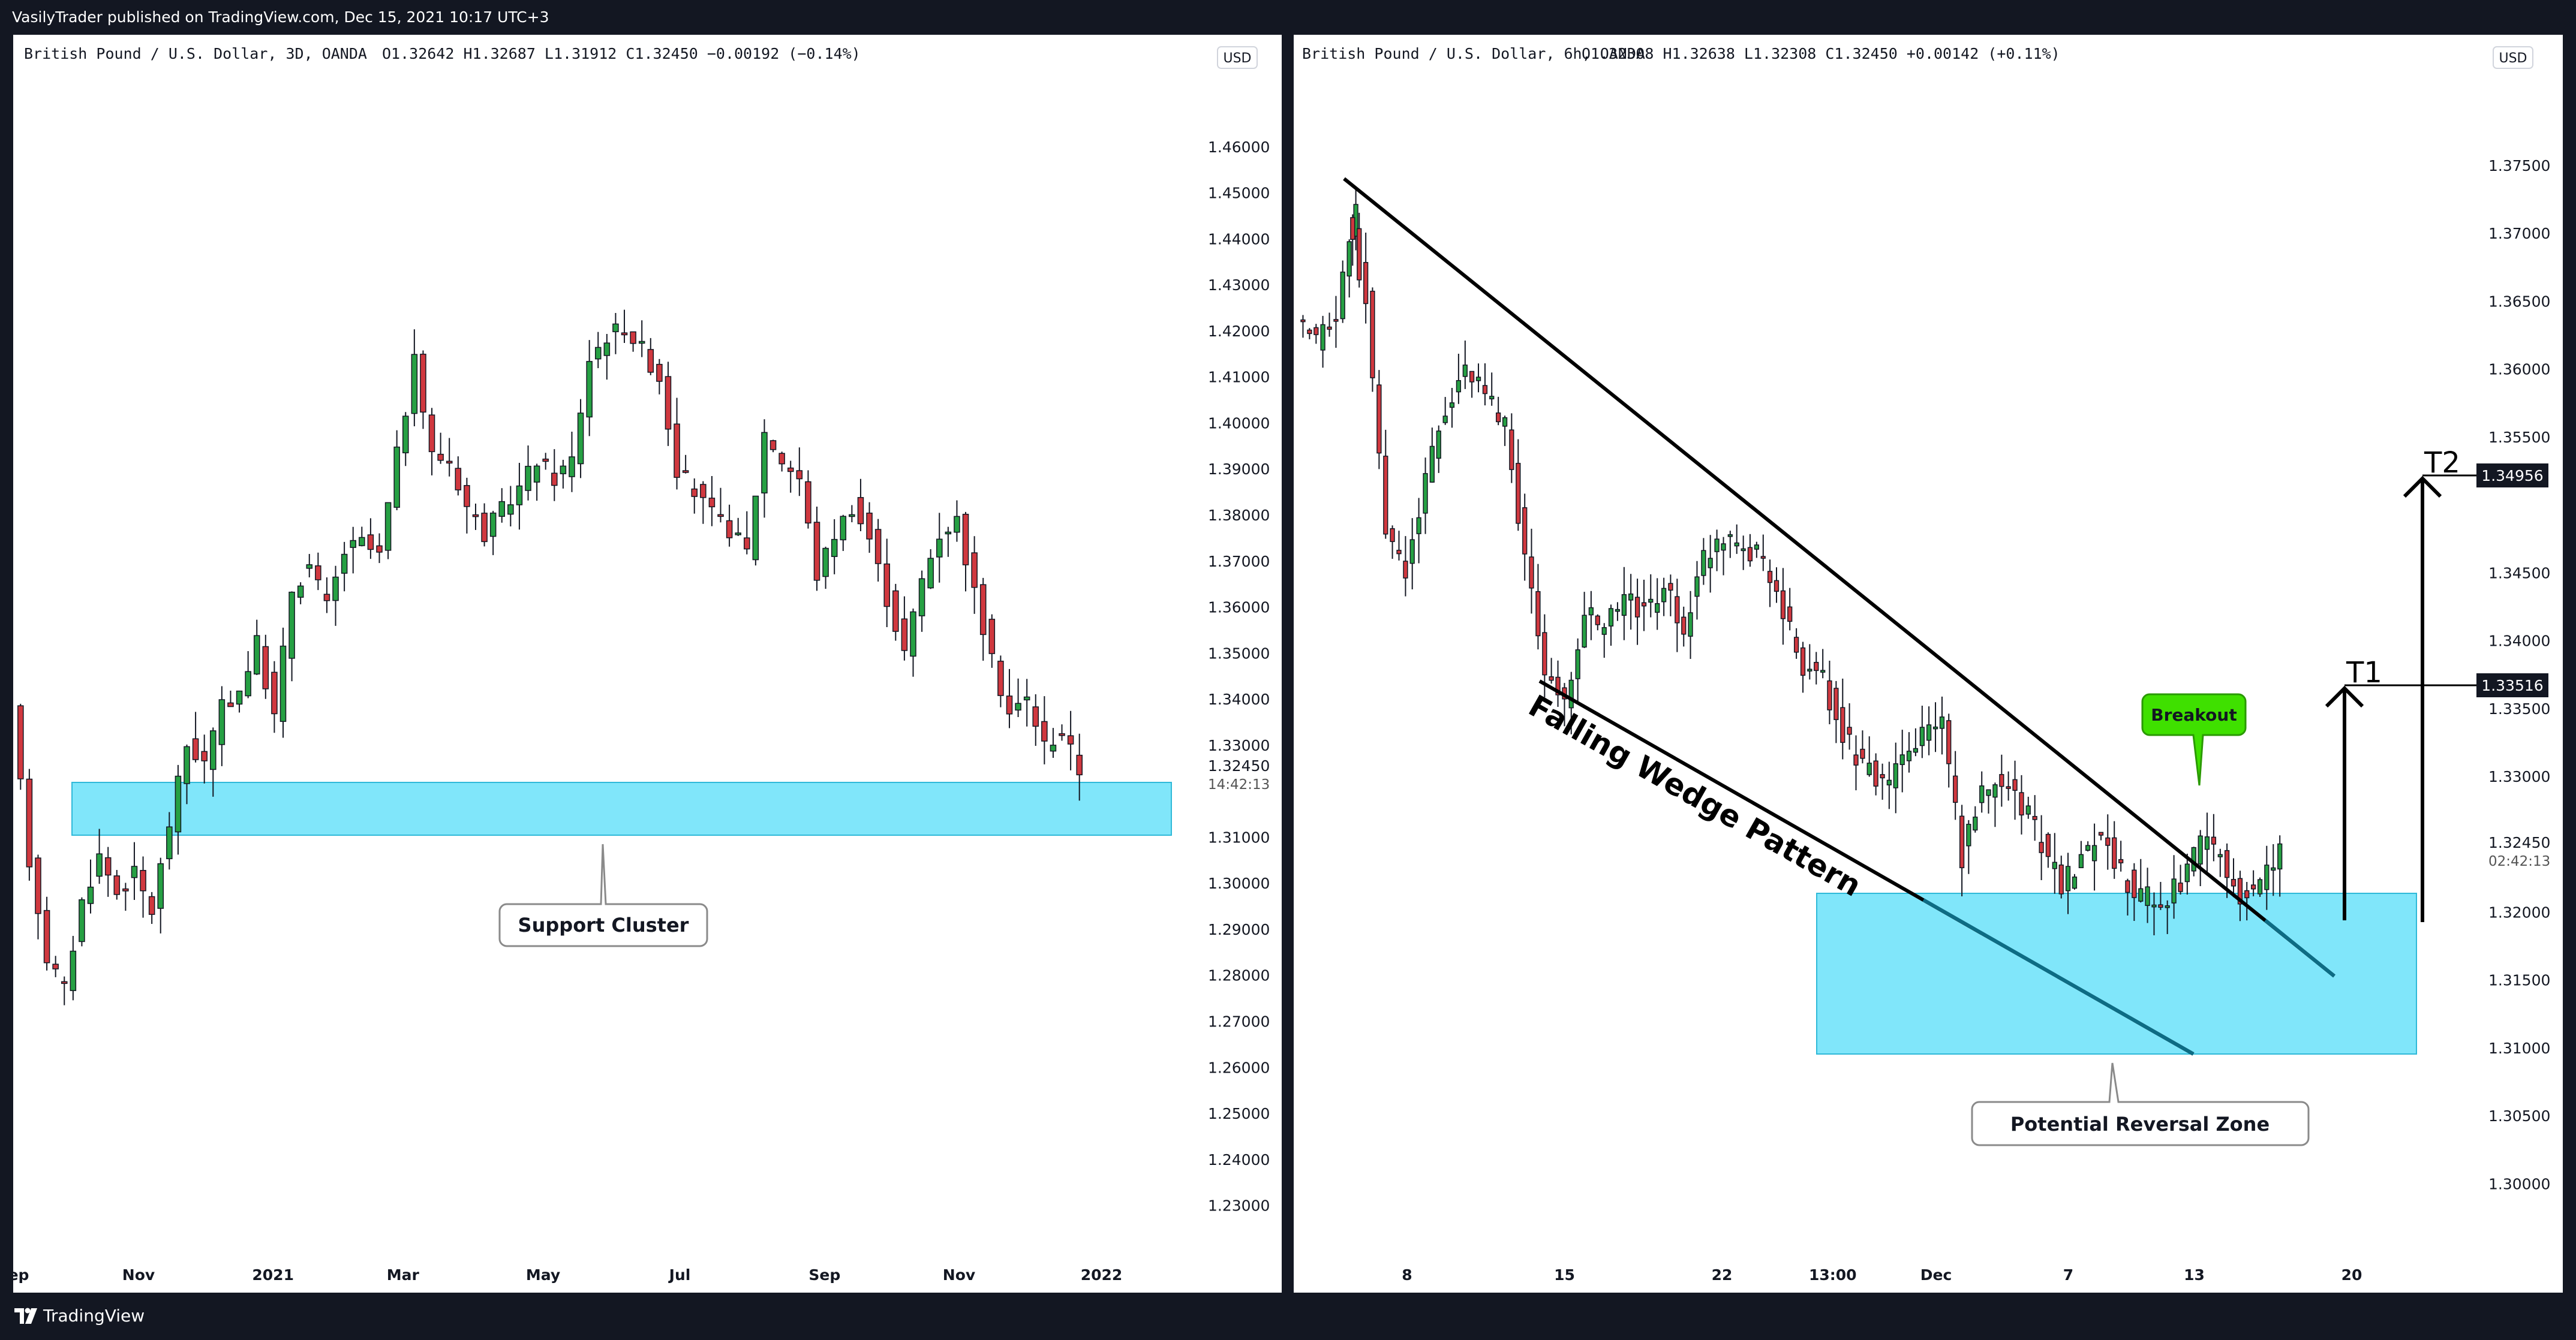  I want to click on support-callout: Support Cluster, so click(603, 895).